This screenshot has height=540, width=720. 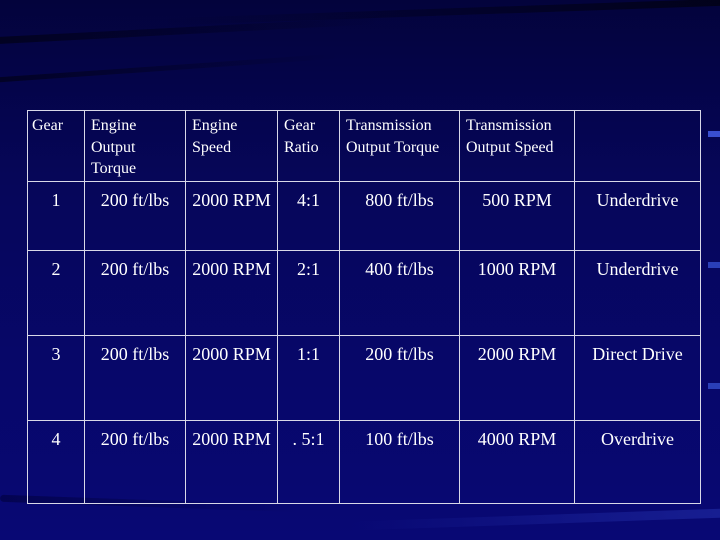 I want to click on cell-transmission-output-speed: 2000 RPM, so click(x=517, y=378).